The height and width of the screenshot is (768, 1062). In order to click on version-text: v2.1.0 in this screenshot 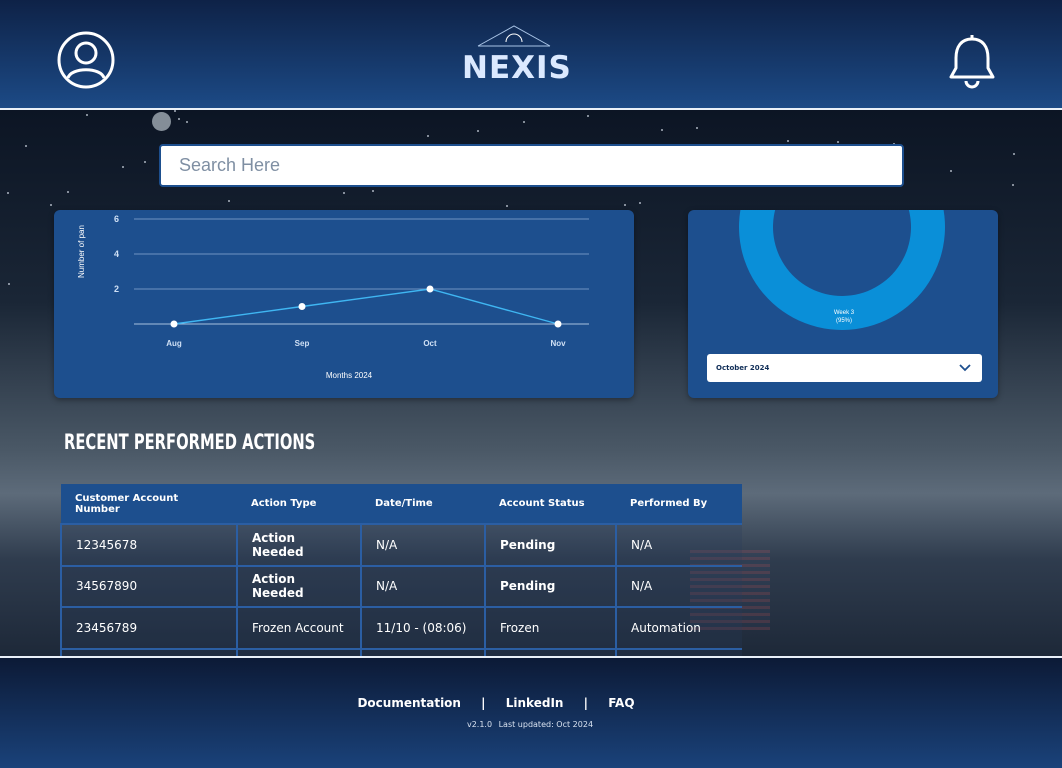, I will do `click(479, 724)`.